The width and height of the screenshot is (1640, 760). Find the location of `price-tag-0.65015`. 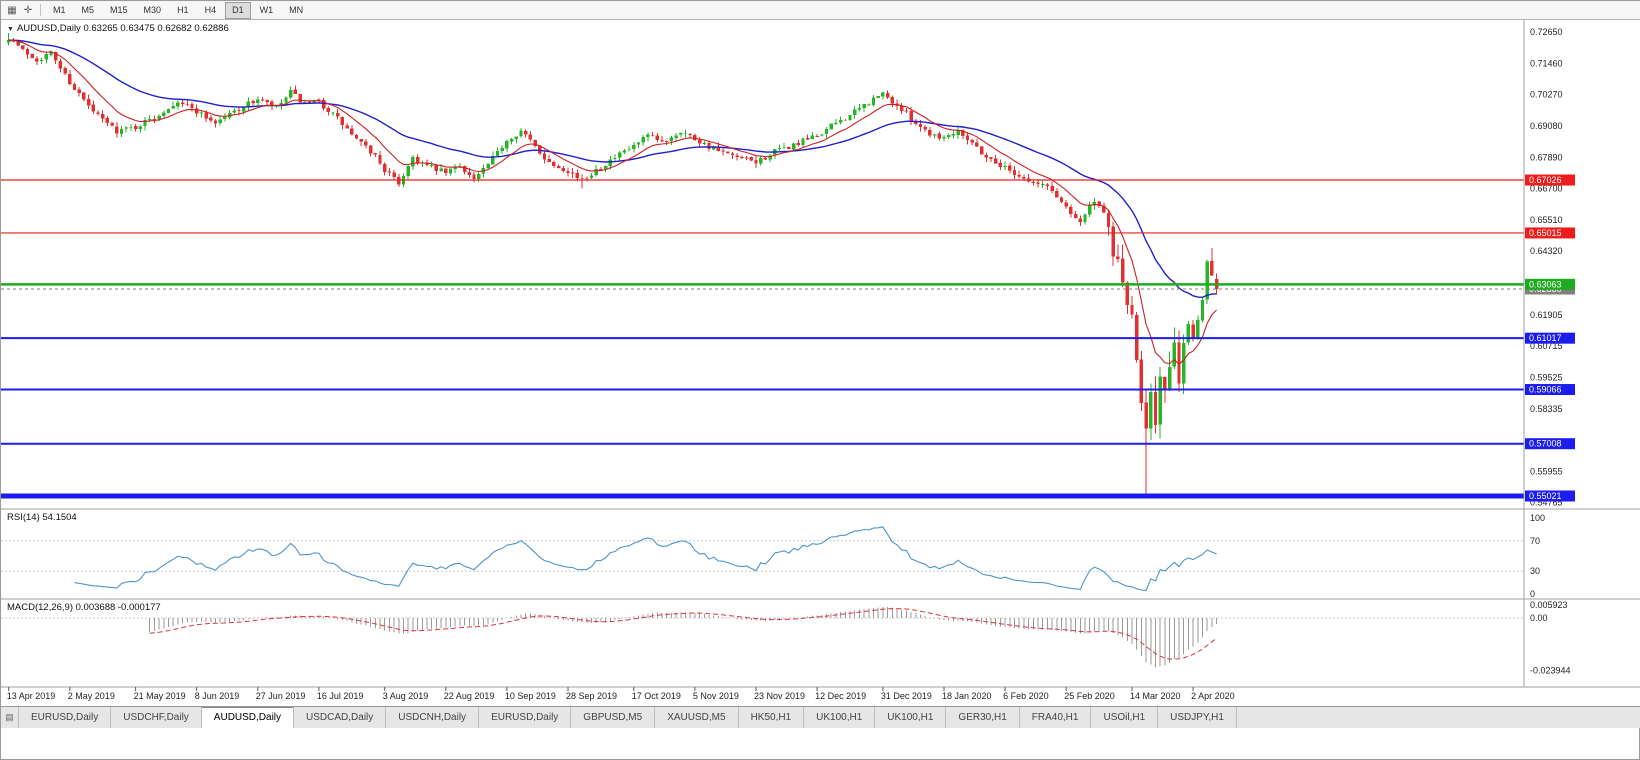

price-tag-0.65015 is located at coordinates (1550, 233).